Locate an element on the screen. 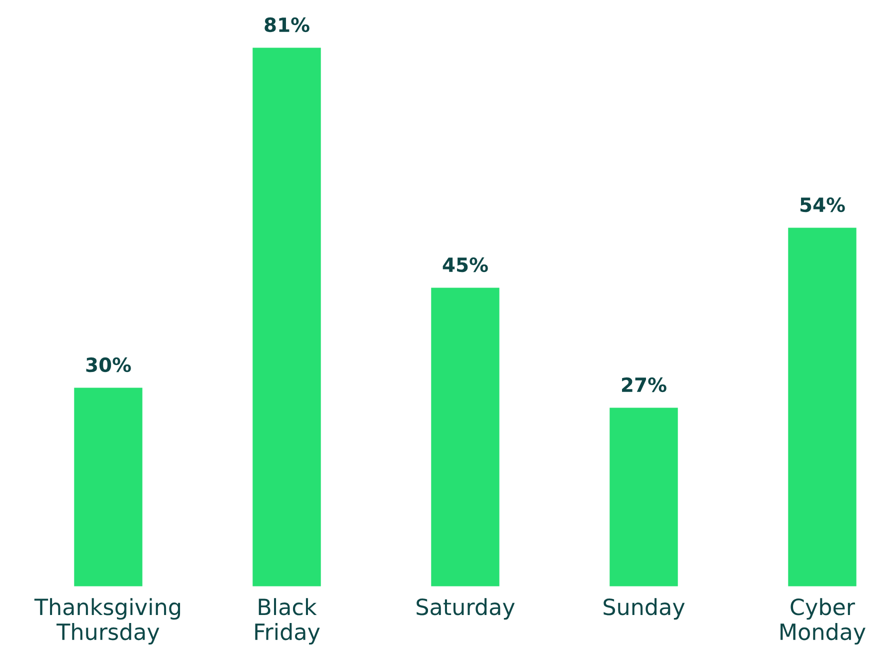  data-label: 81% is located at coordinates (287, 24).